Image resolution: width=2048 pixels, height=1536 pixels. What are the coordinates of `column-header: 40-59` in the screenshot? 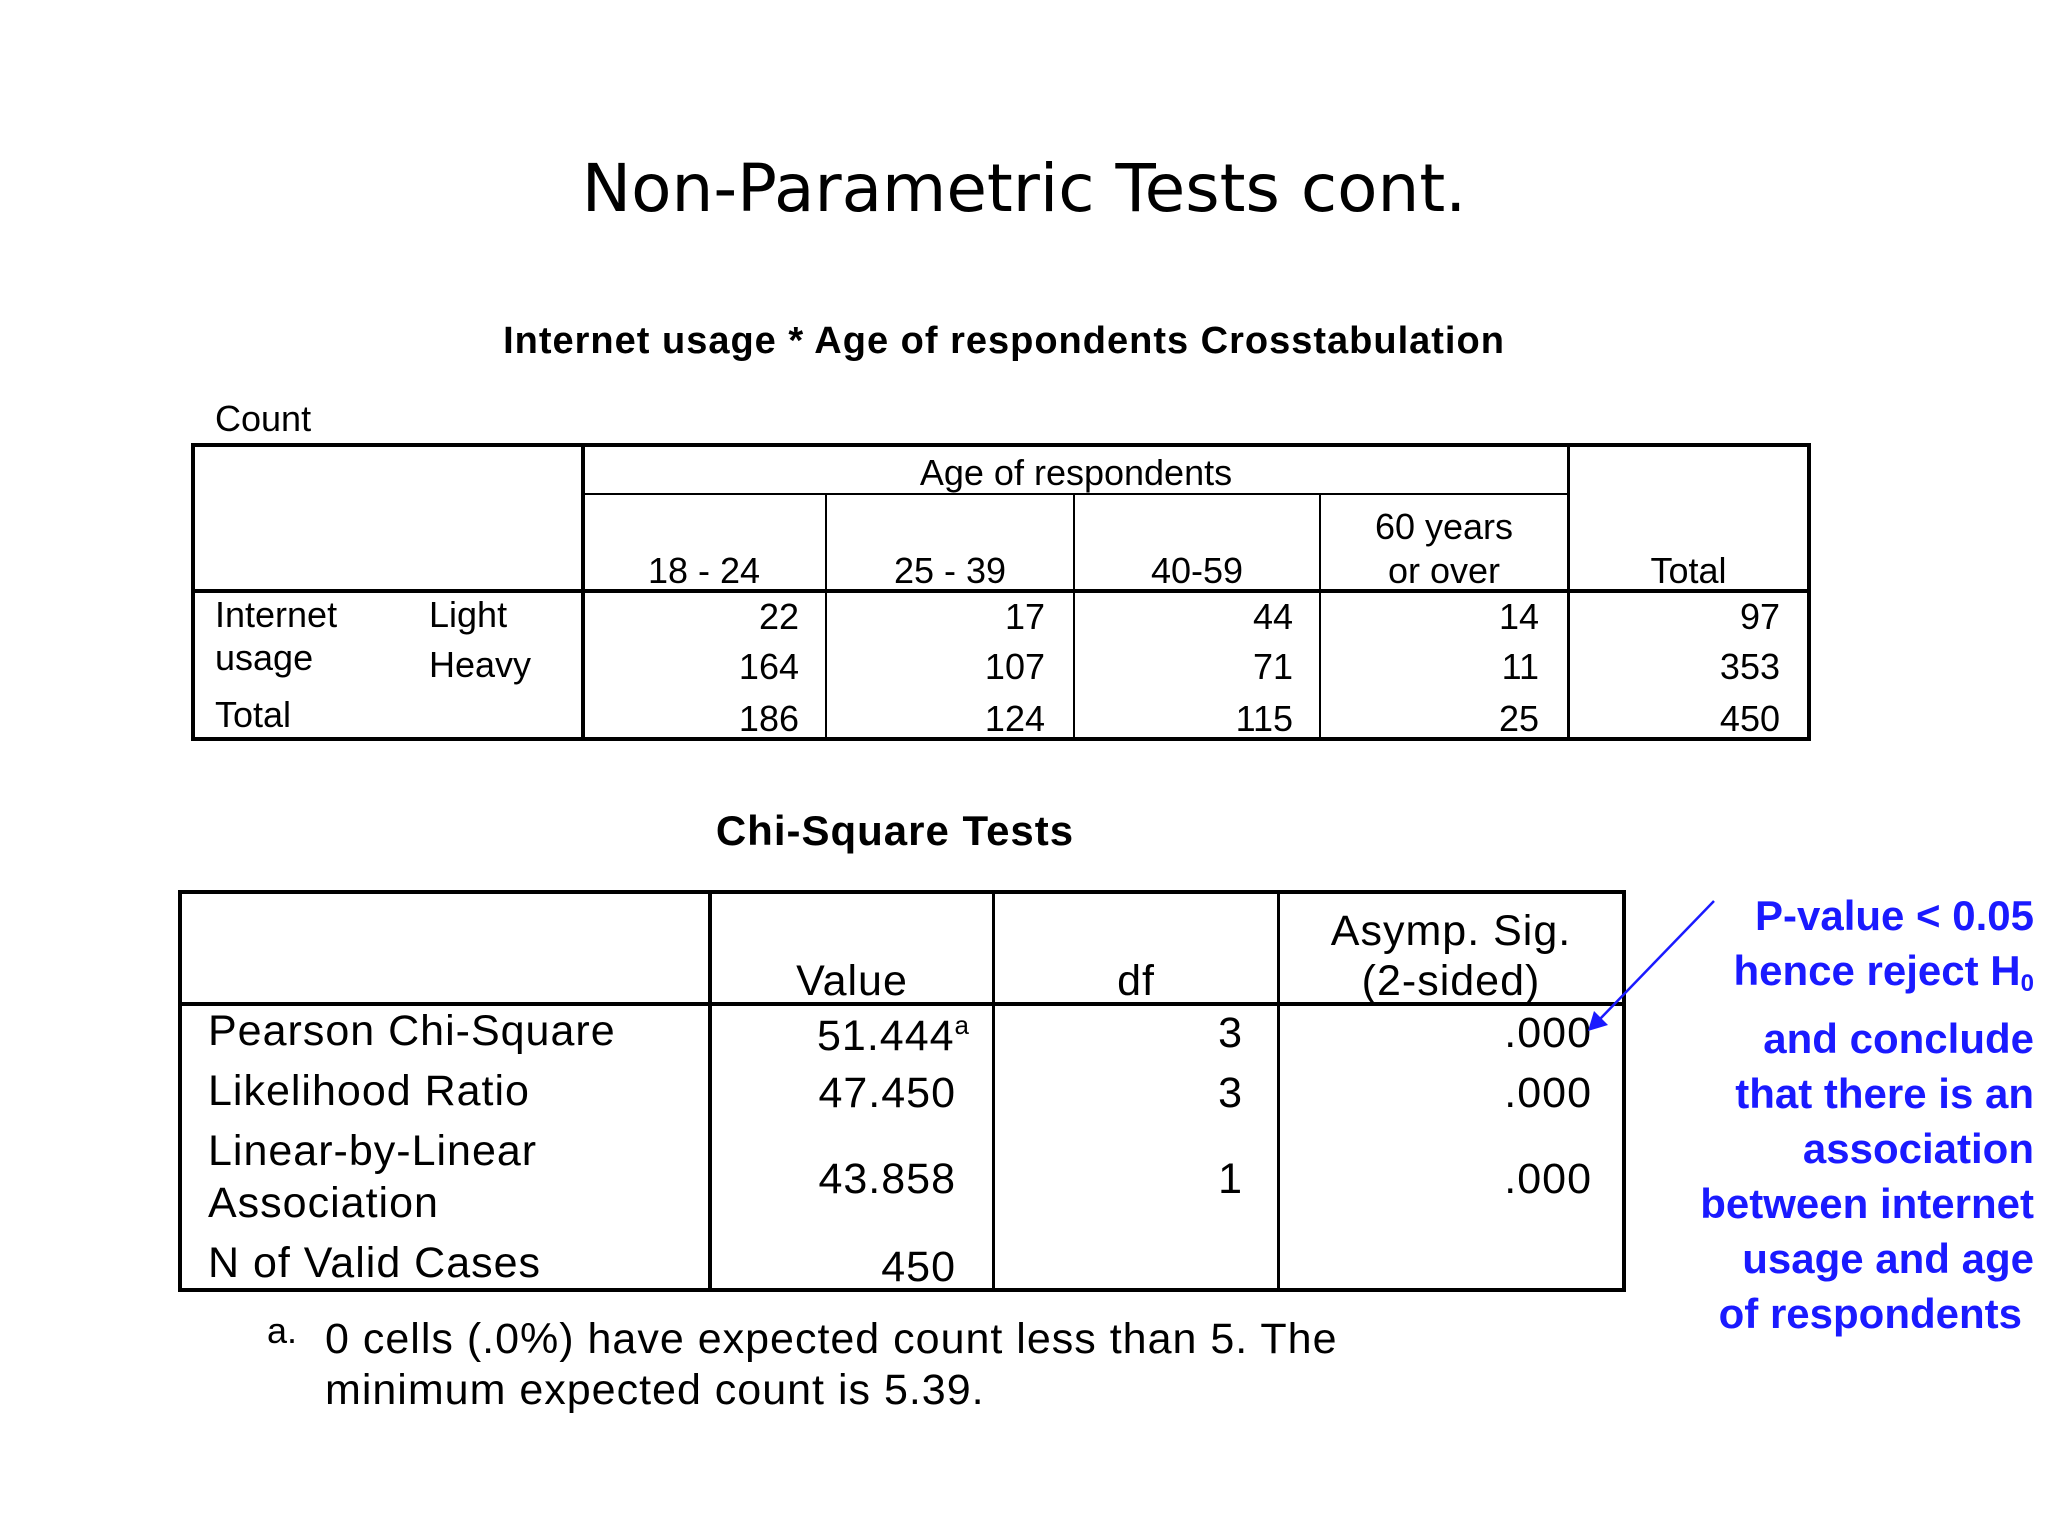 It's located at (1197, 570).